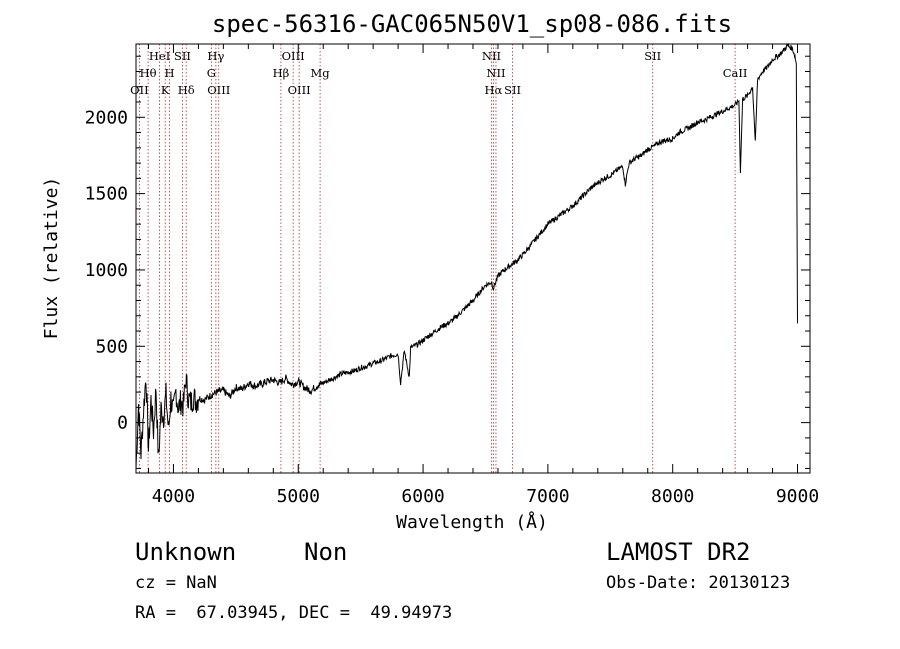  I want to click on line-marker-label: Hθ, so click(148, 73).